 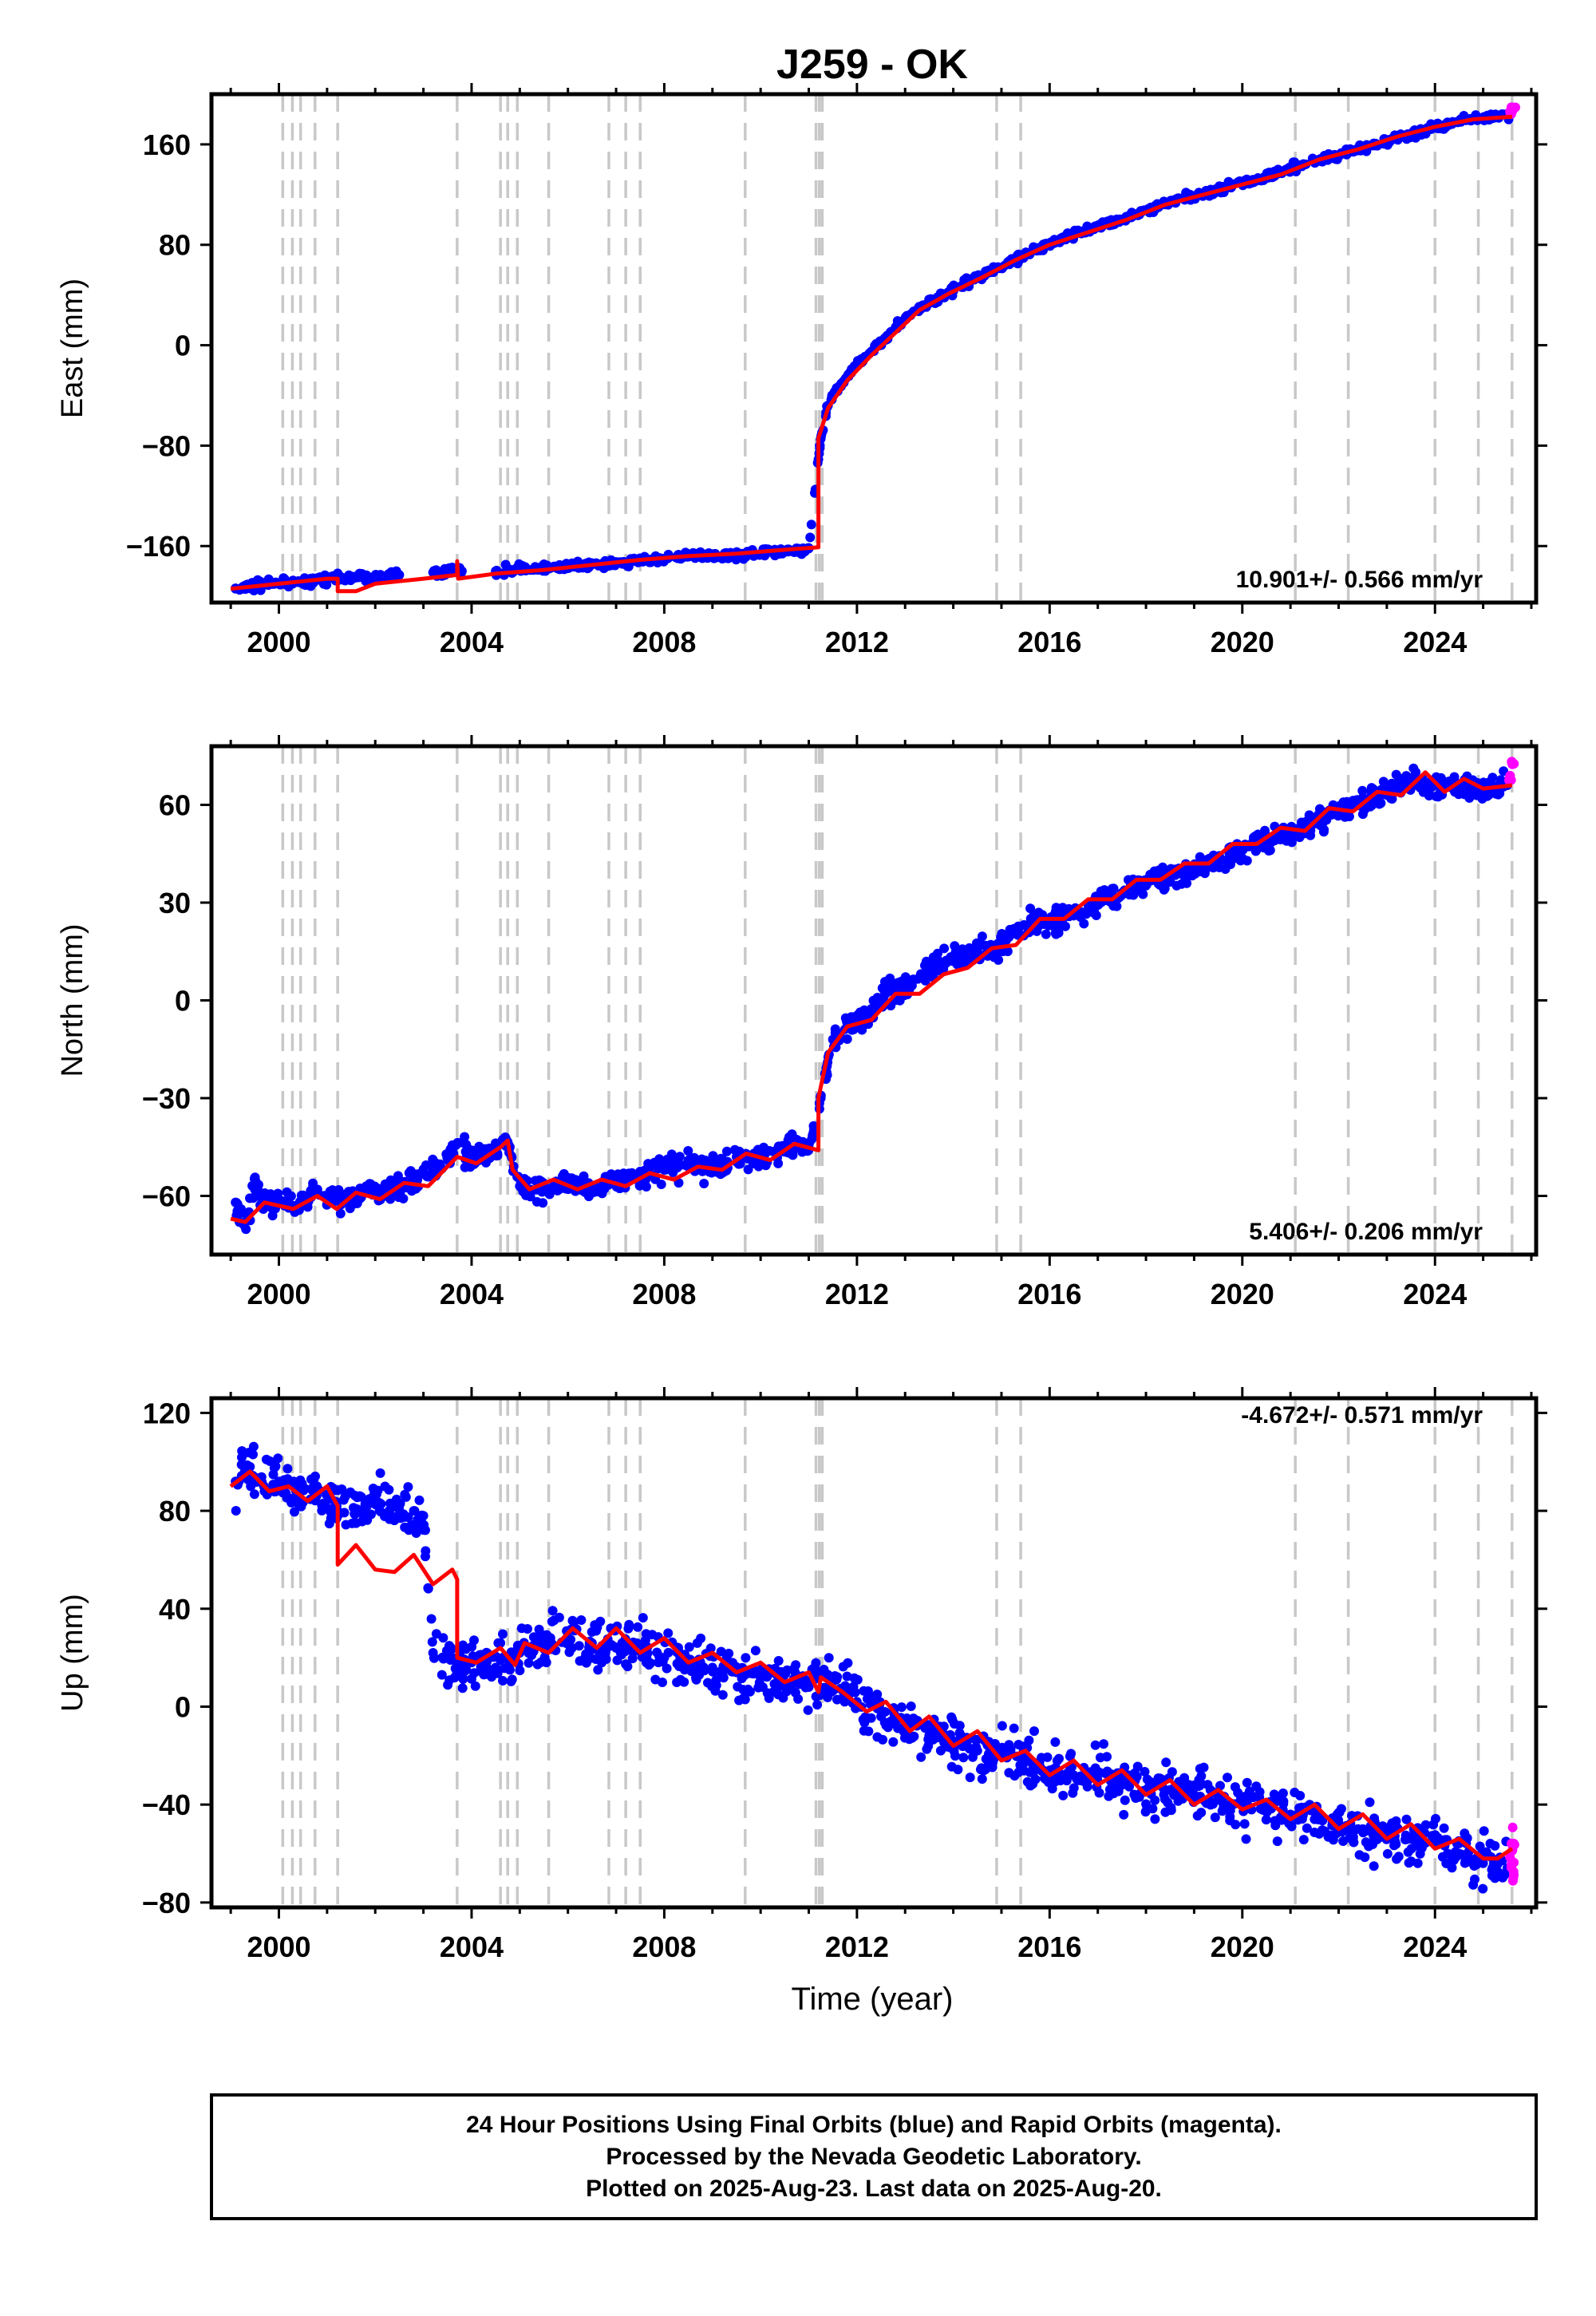 I want to click on x-tick-label: 2020, so click(x=1242, y=642).